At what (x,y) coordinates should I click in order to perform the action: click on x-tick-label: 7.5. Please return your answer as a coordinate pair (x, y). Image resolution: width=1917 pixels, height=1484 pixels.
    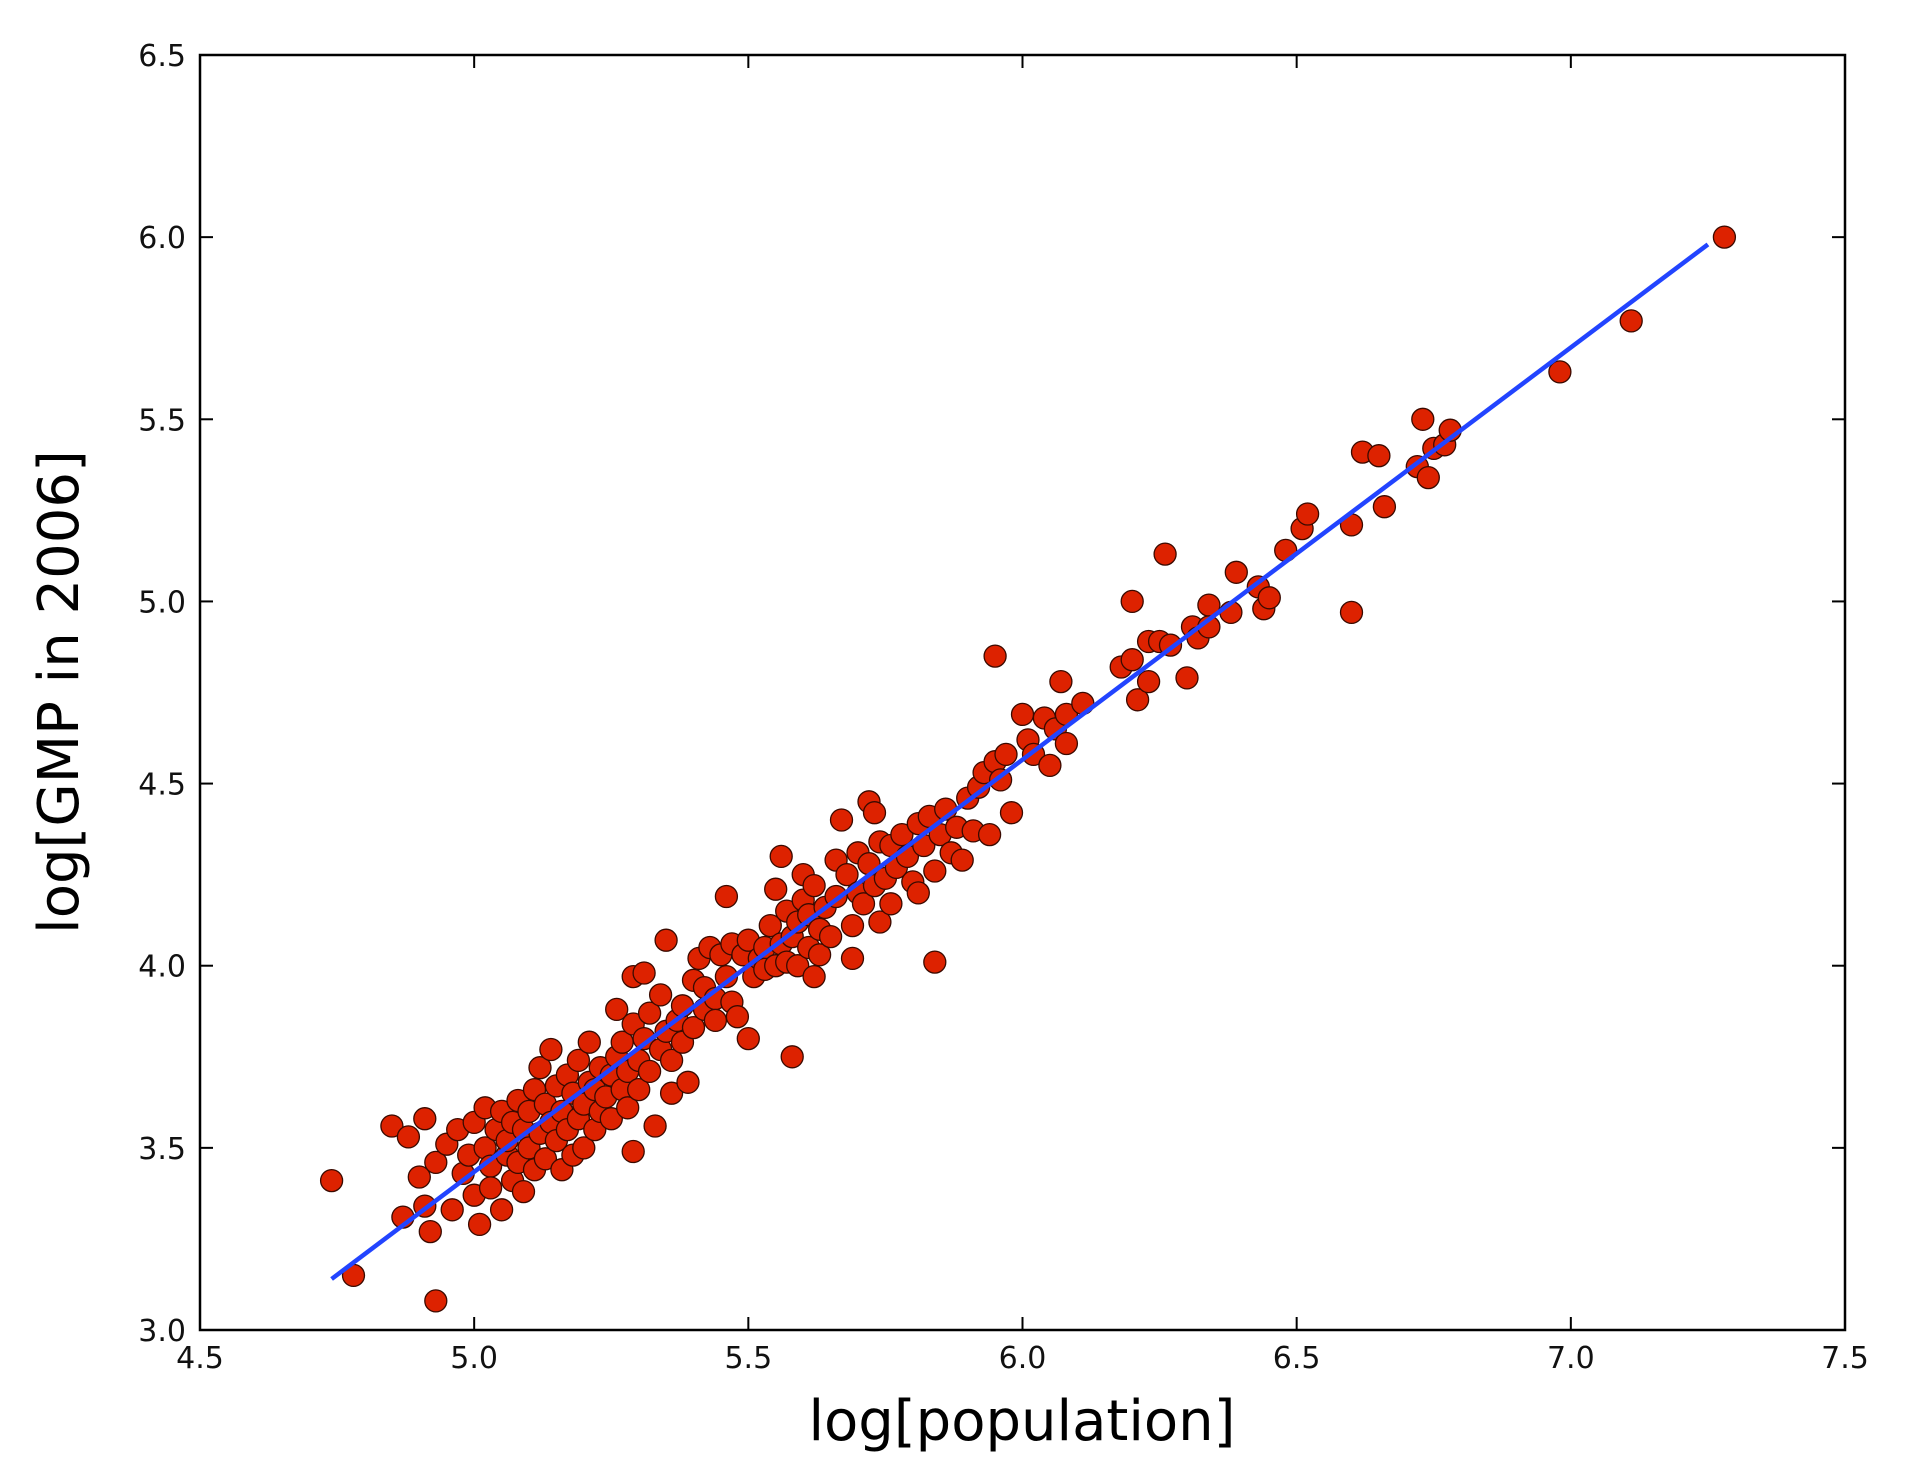
    Looking at the image, I should click on (1845, 1358).